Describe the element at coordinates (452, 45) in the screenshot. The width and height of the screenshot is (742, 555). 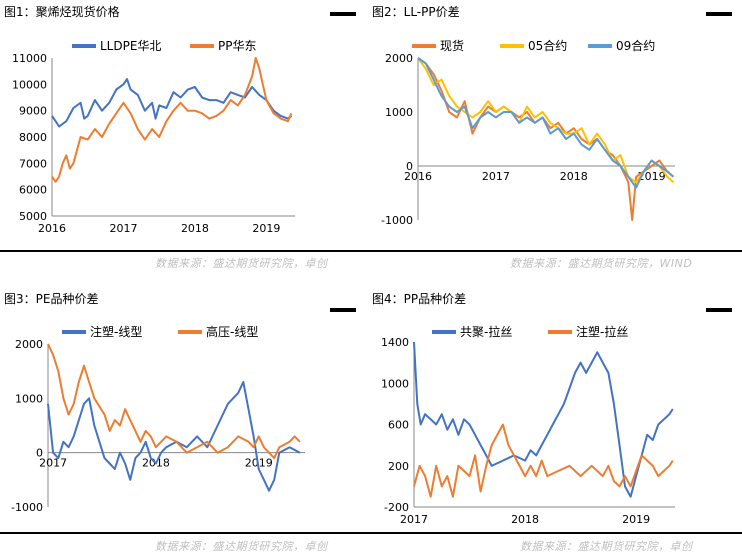
I see `legend-label: 现货` at that location.